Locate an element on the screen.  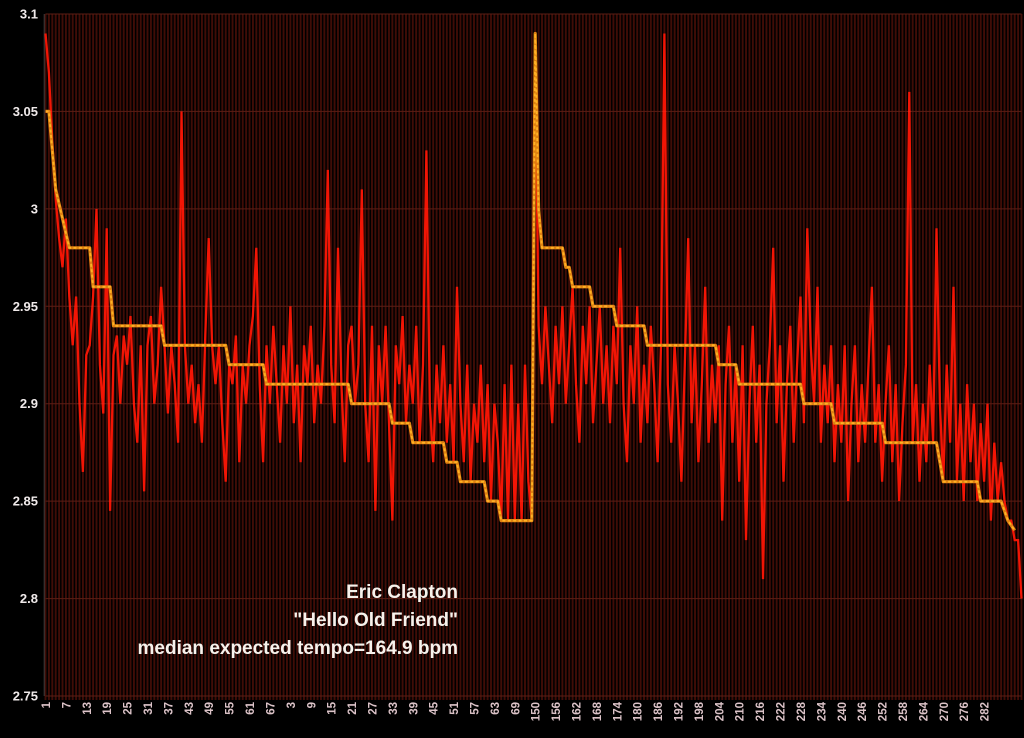
svg-text: 31 is located at coordinates (149, 707).